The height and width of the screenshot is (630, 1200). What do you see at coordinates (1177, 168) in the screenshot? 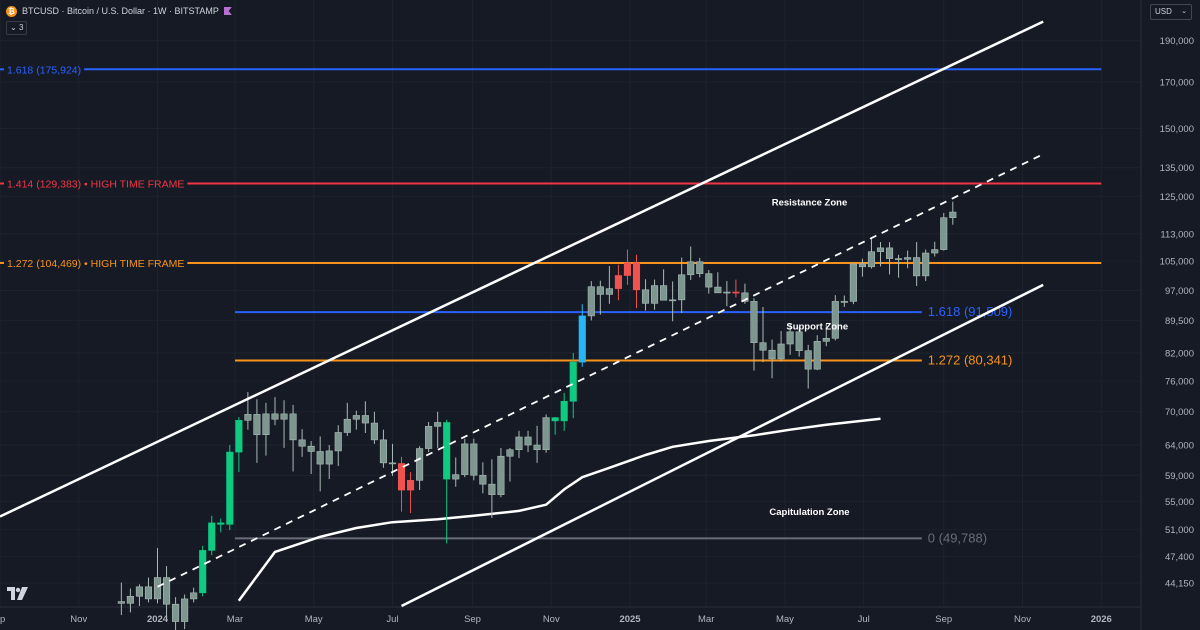
I see `y-tick-label: 135,000` at bounding box center [1177, 168].